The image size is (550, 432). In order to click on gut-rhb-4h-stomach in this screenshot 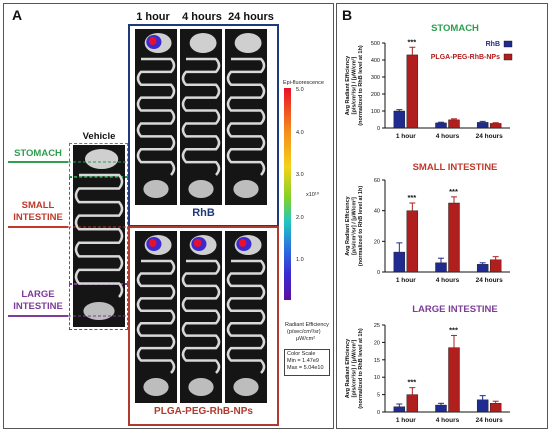, I will do `click(203, 43)`.